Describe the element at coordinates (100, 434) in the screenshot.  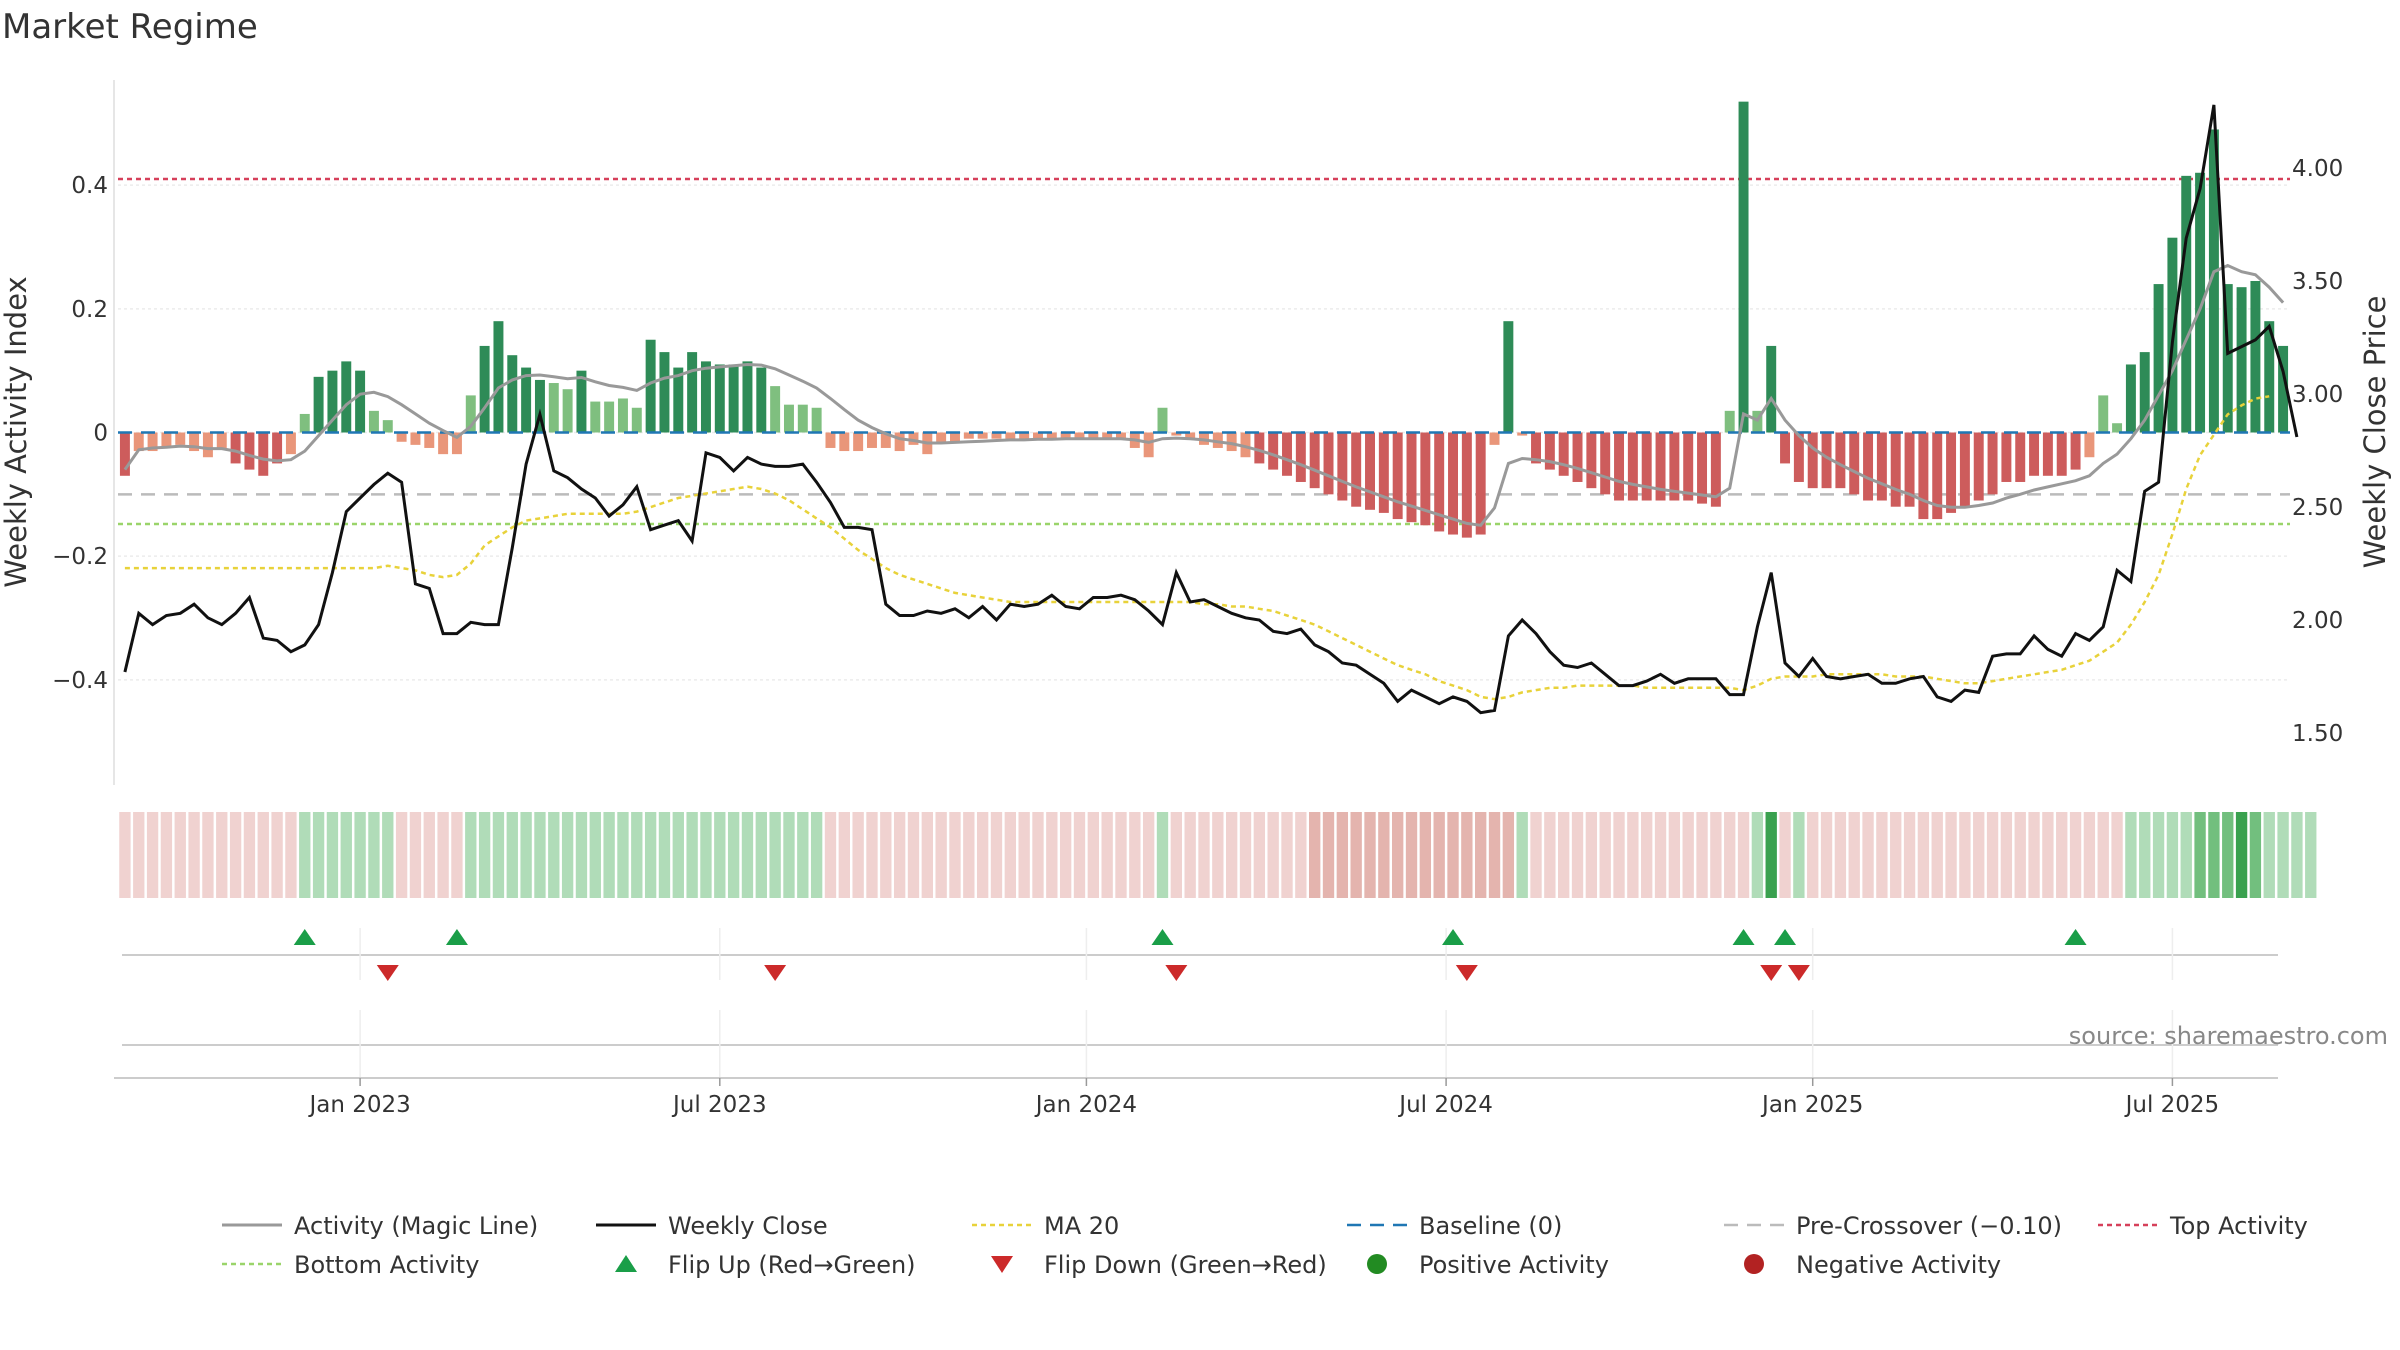
I see `y-left-tick: 0` at that location.